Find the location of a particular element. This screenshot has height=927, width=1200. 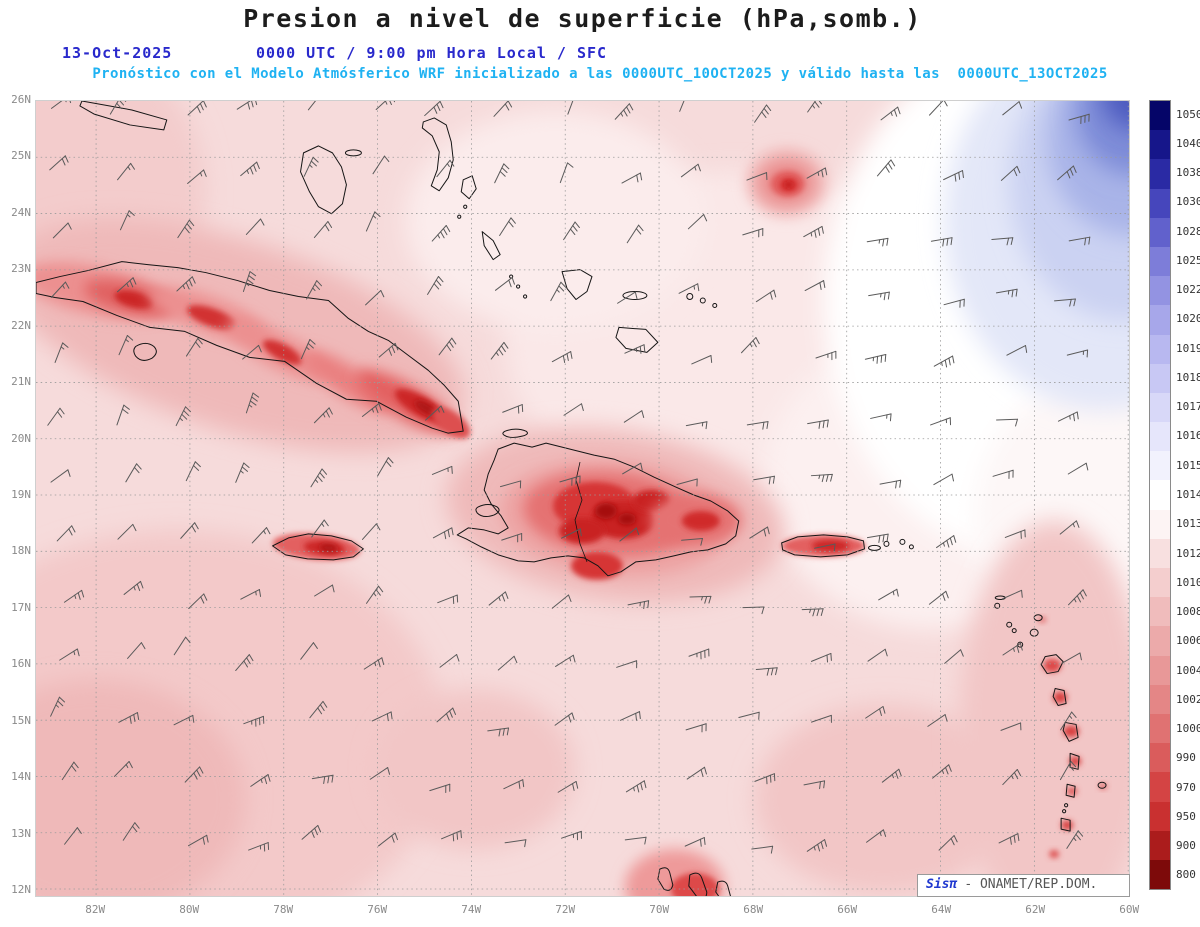

colorbar-label-1040: 1040 is located at coordinates (1188, 143).